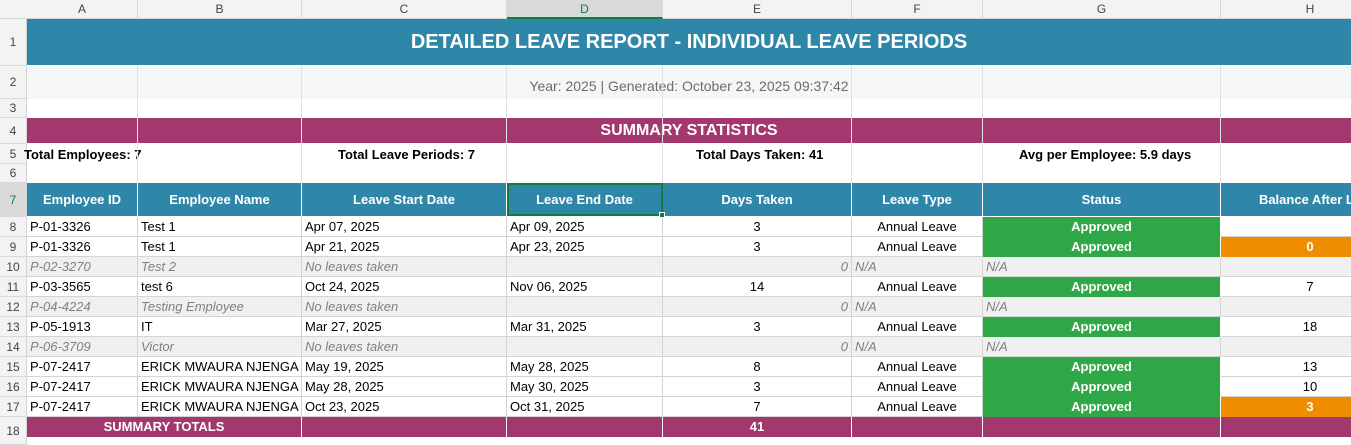 The width and height of the screenshot is (1351, 445). What do you see at coordinates (404, 367) in the screenshot?
I see `cell-start: May 19, 2025` at bounding box center [404, 367].